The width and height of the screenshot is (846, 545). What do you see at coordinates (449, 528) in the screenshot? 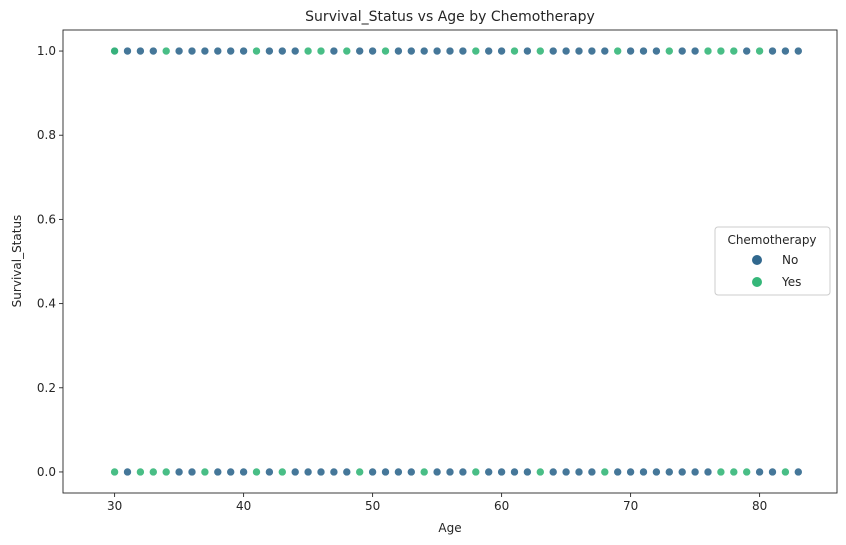
I see `x-axis-label: Age` at bounding box center [449, 528].